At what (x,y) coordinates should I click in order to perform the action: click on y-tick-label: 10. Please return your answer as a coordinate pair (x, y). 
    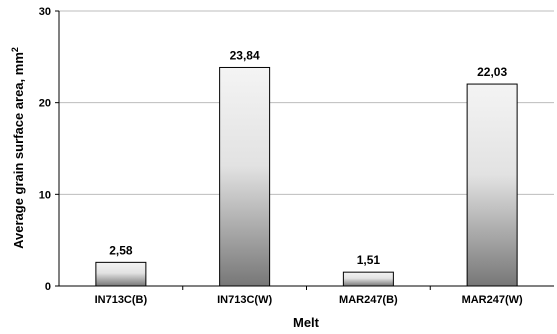
    Looking at the image, I should click on (45, 195).